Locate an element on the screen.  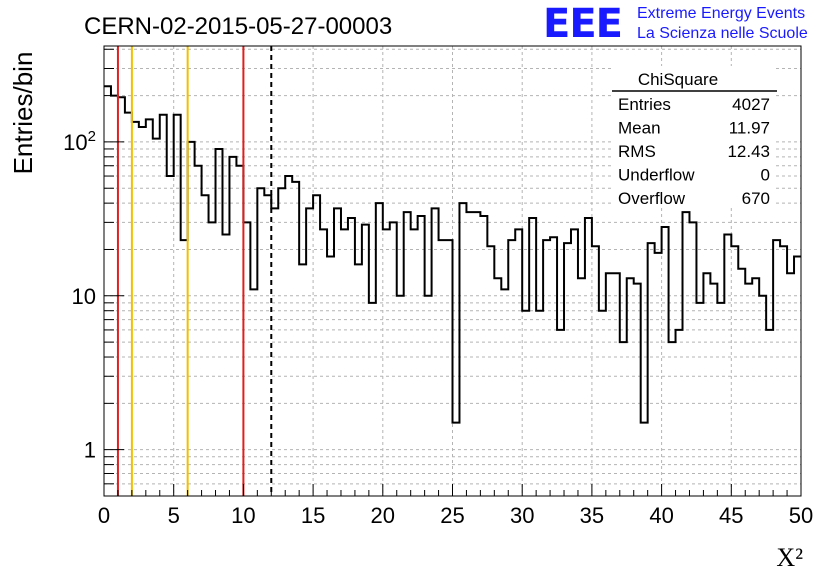
stats-value: 4027 is located at coordinates (751, 104).